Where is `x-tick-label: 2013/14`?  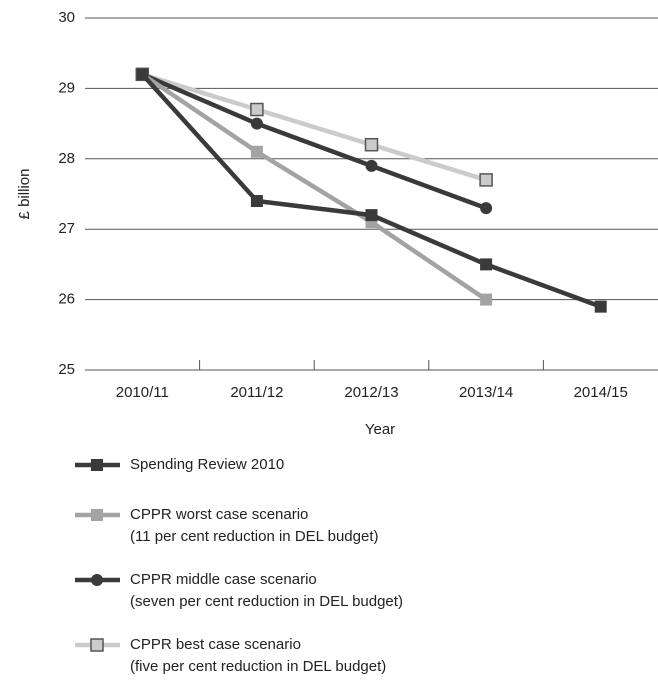
x-tick-label: 2013/14 is located at coordinates (486, 392).